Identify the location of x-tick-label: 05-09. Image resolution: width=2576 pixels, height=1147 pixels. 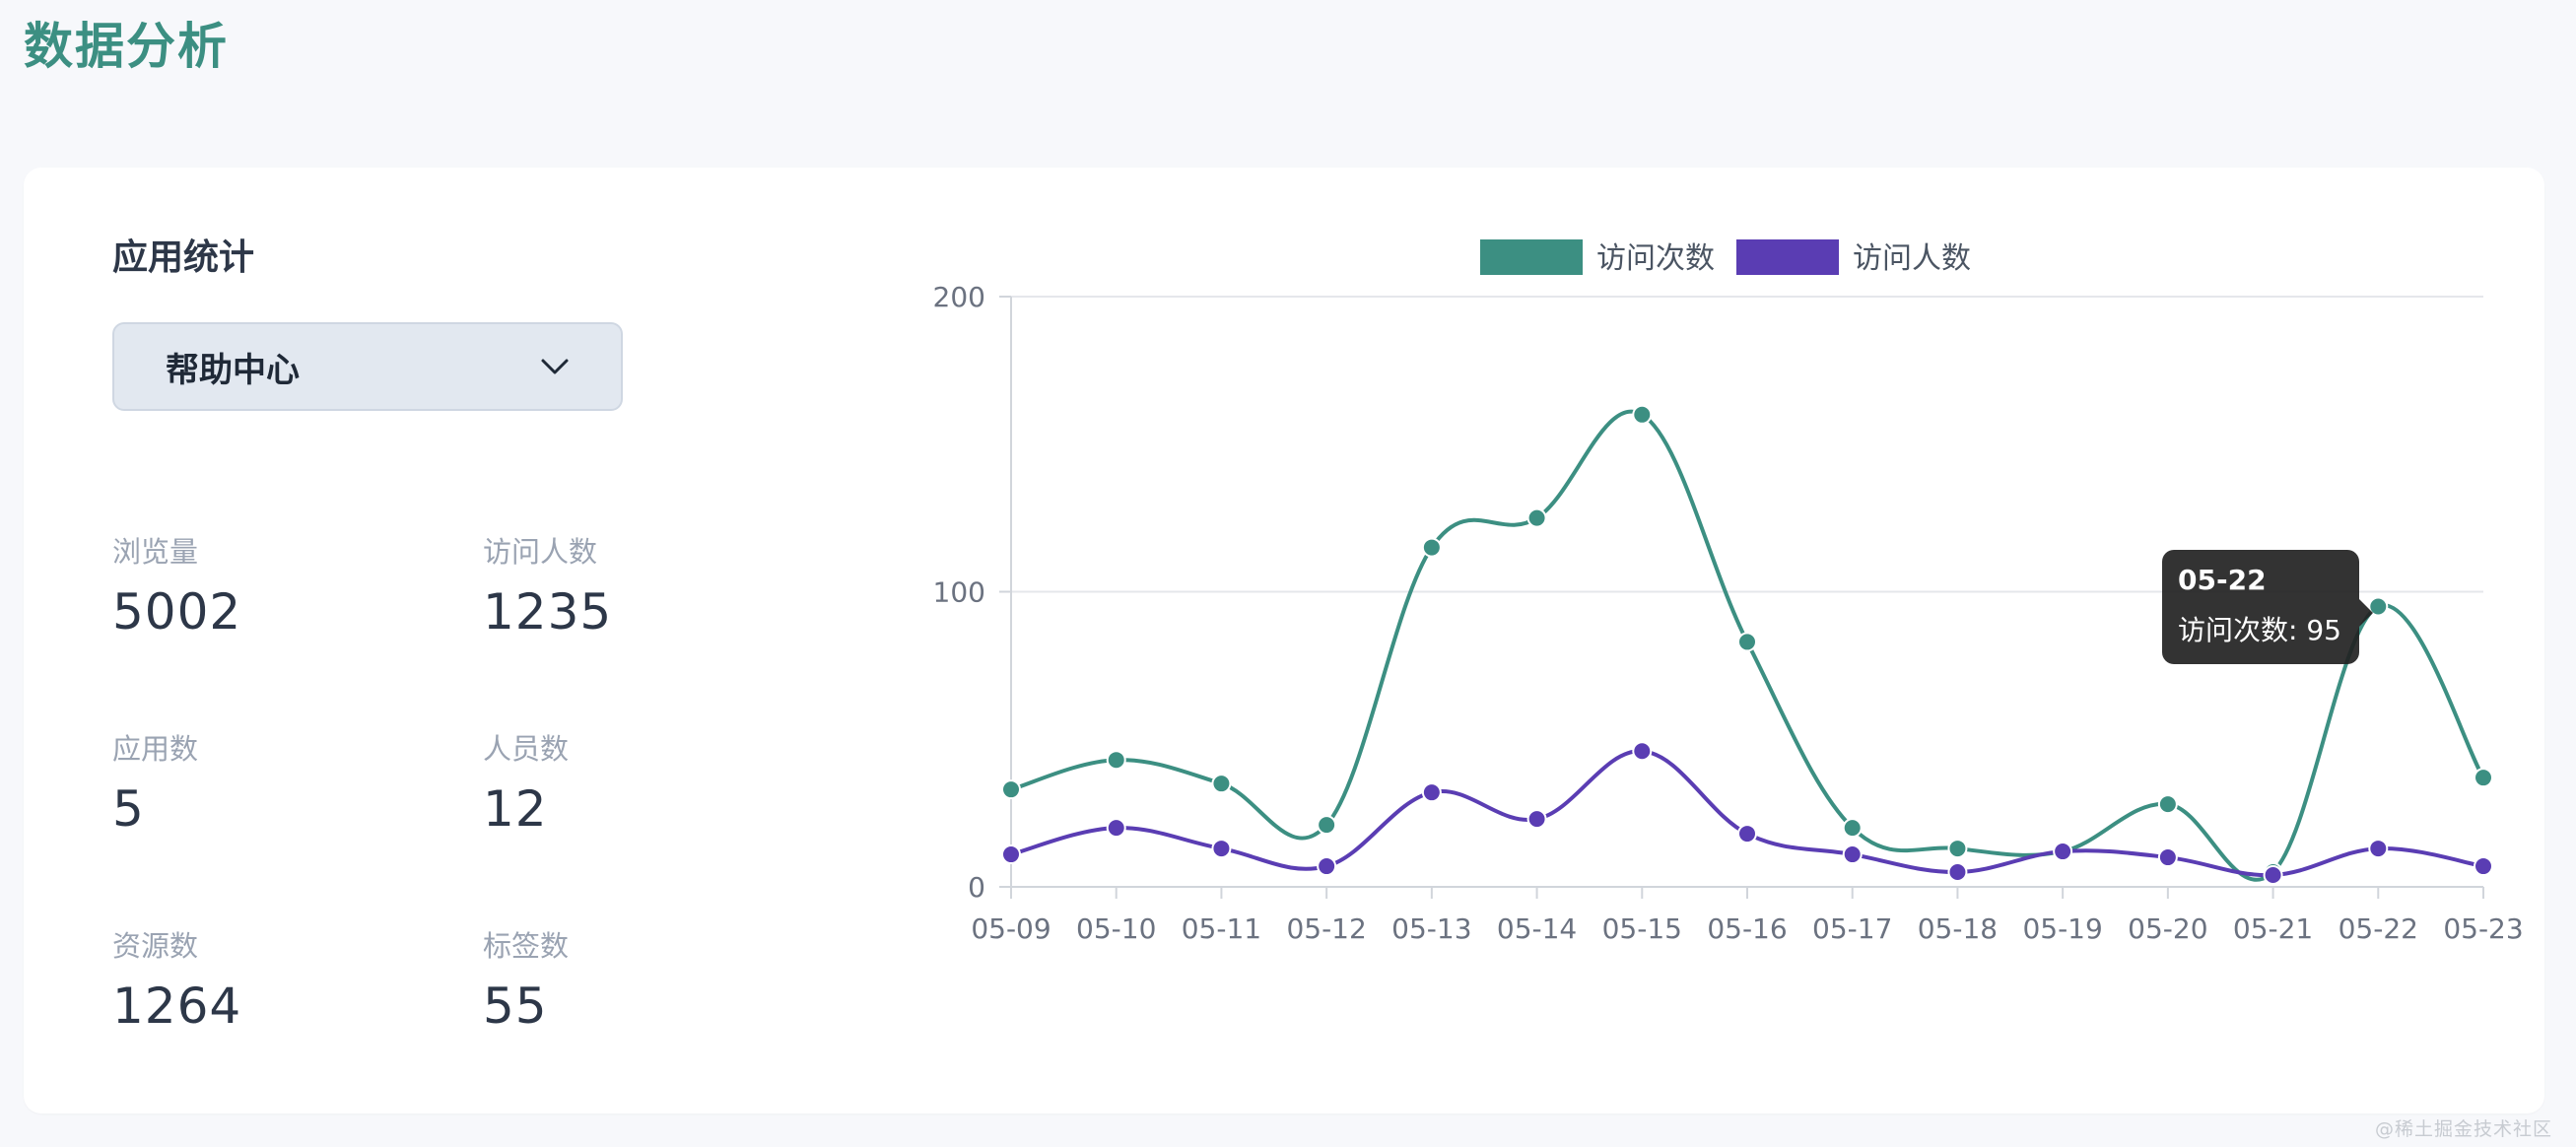
(1011, 928).